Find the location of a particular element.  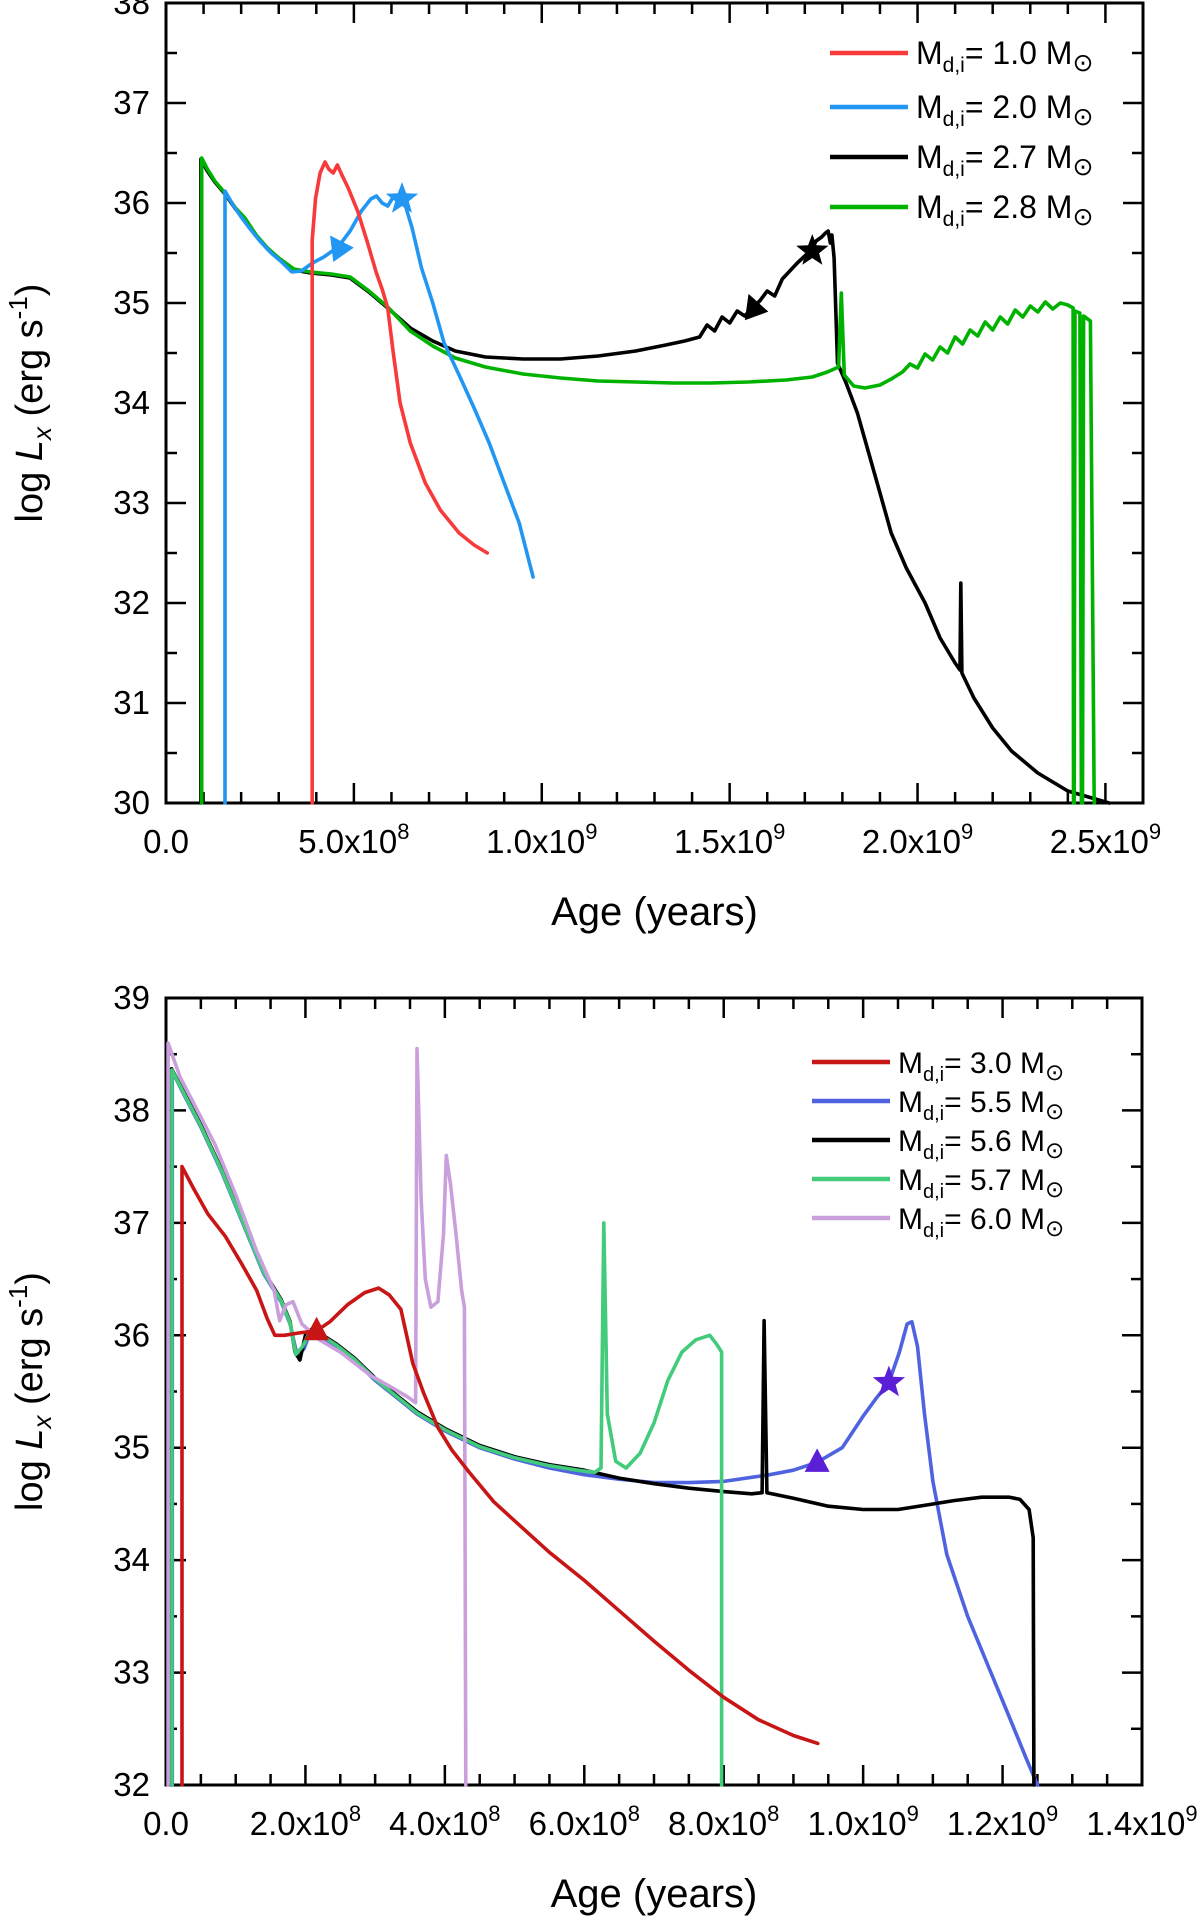

series--1.0- is located at coordinates (400, 482).